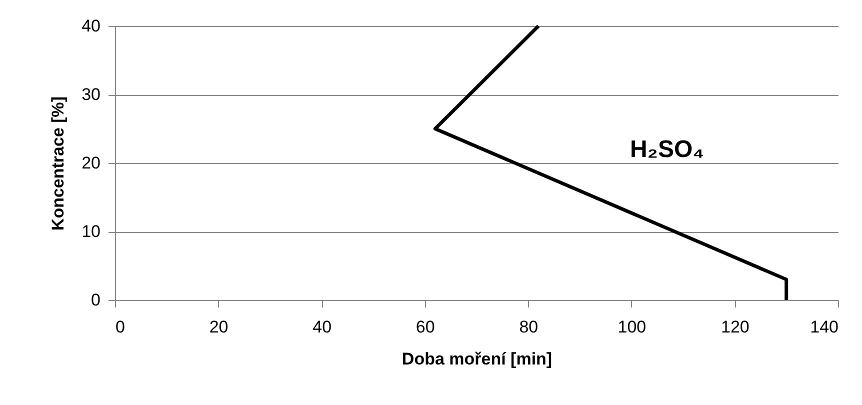  I want to click on x-tick-label: 20, so click(218, 327).